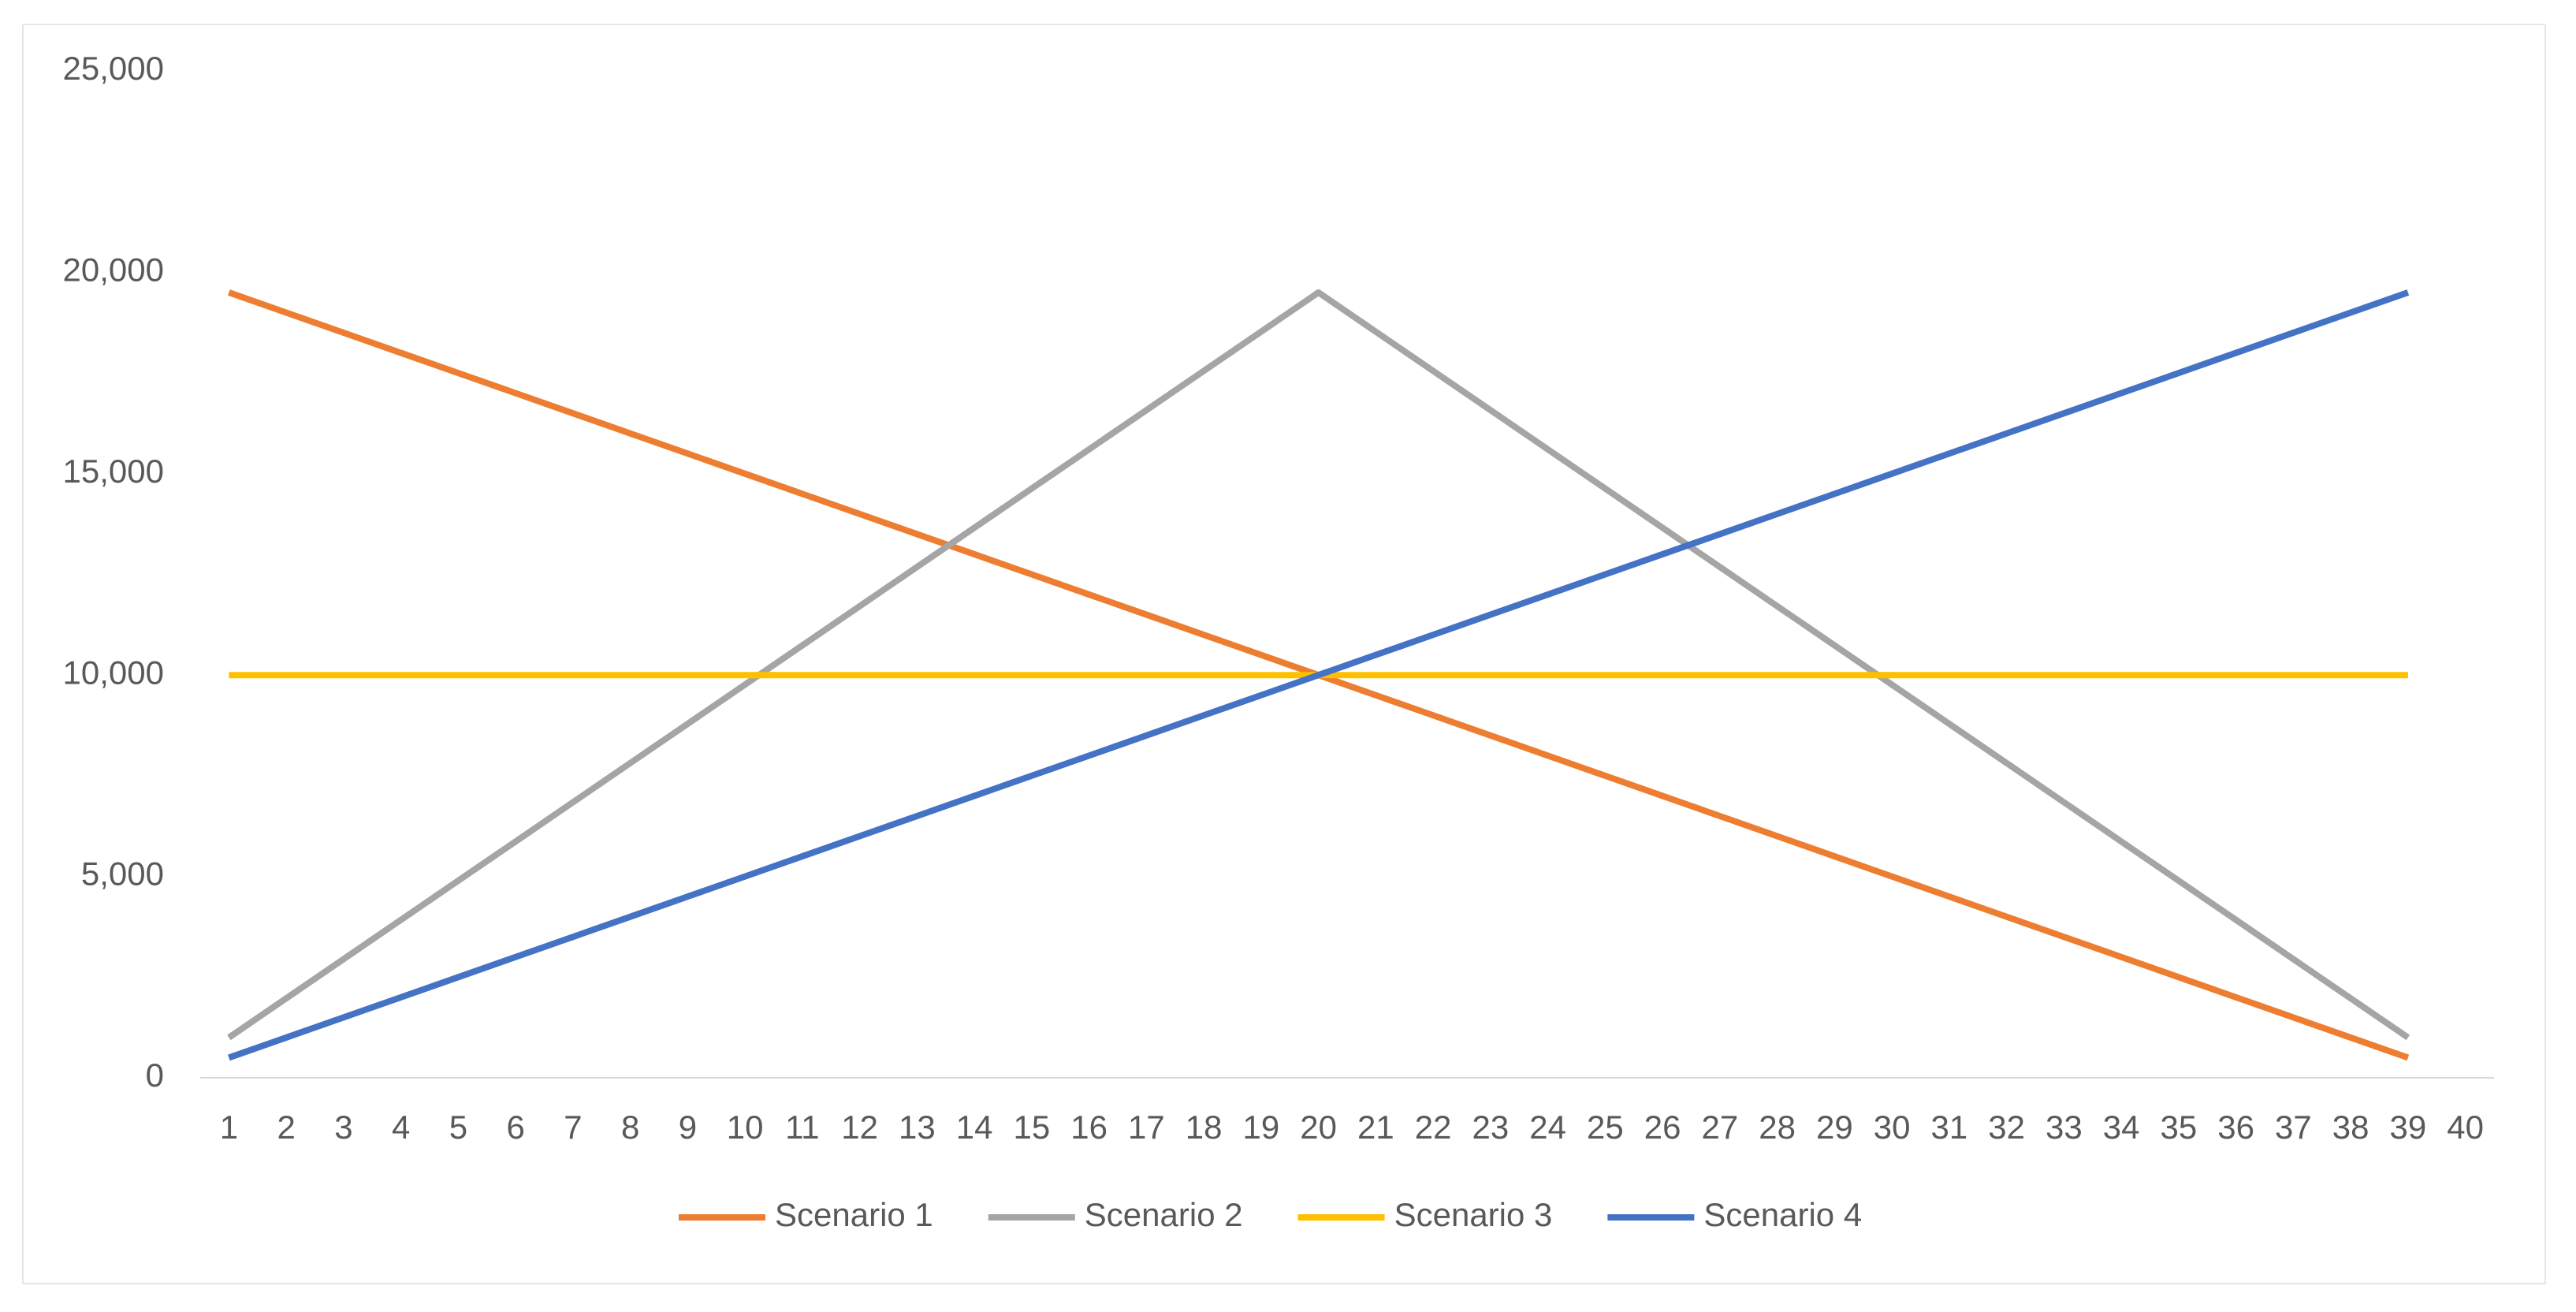 The image size is (2576, 1312). I want to click on x-tick-label: 4, so click(401, 1127).